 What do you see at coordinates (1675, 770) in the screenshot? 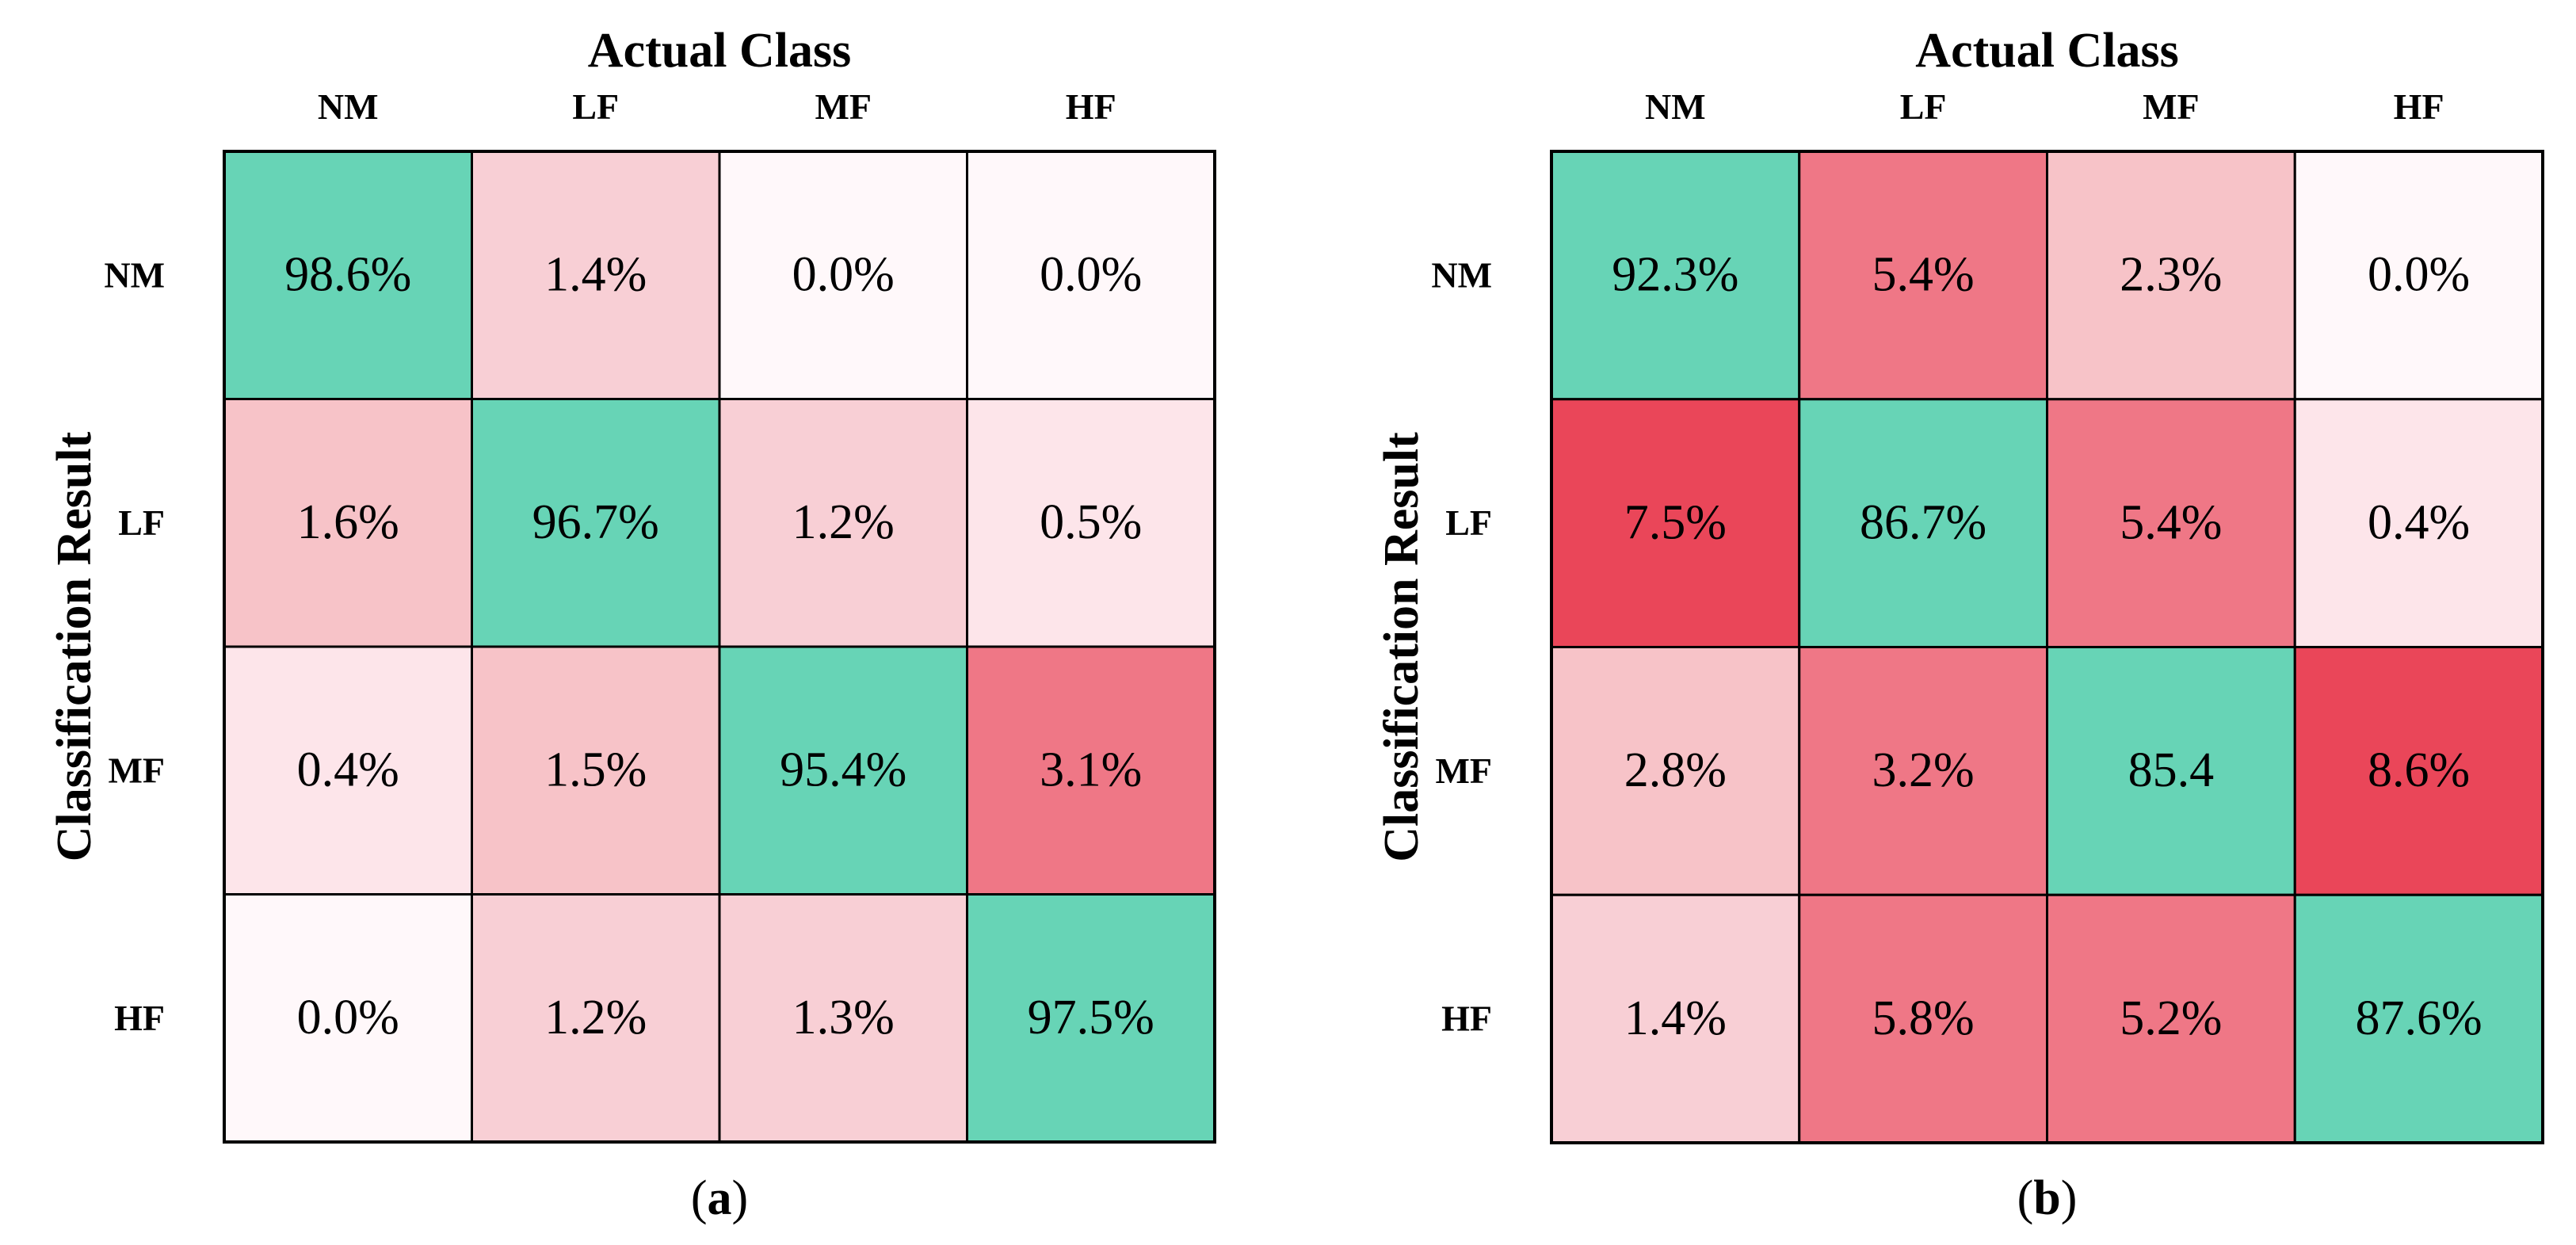
I see `cell-value-label: 2.8%` at bounding box center [1675, 770].